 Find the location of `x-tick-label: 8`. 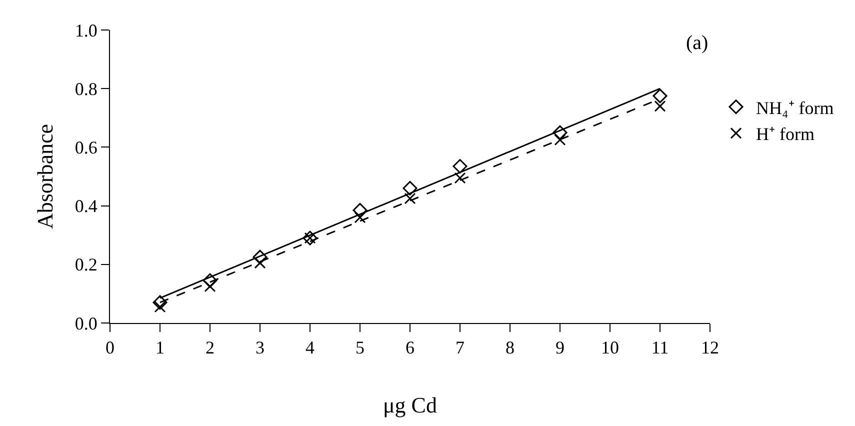

x-tick-label: 8 is located at coordinates (510, 348).